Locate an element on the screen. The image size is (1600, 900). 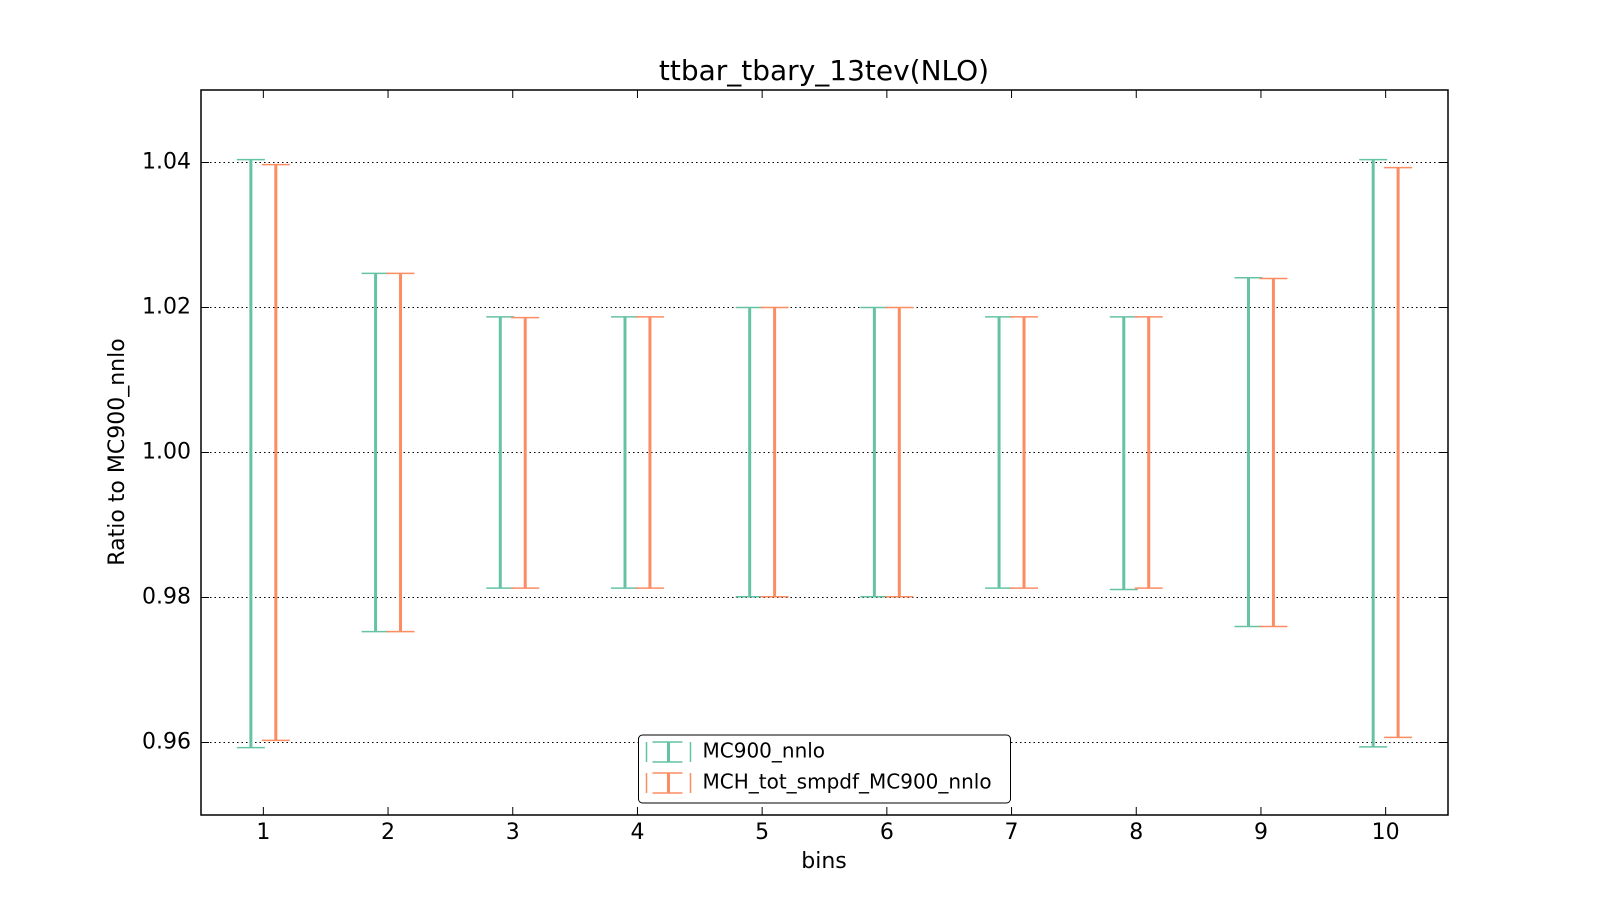
legend-box is located at coordinates (824, 769).